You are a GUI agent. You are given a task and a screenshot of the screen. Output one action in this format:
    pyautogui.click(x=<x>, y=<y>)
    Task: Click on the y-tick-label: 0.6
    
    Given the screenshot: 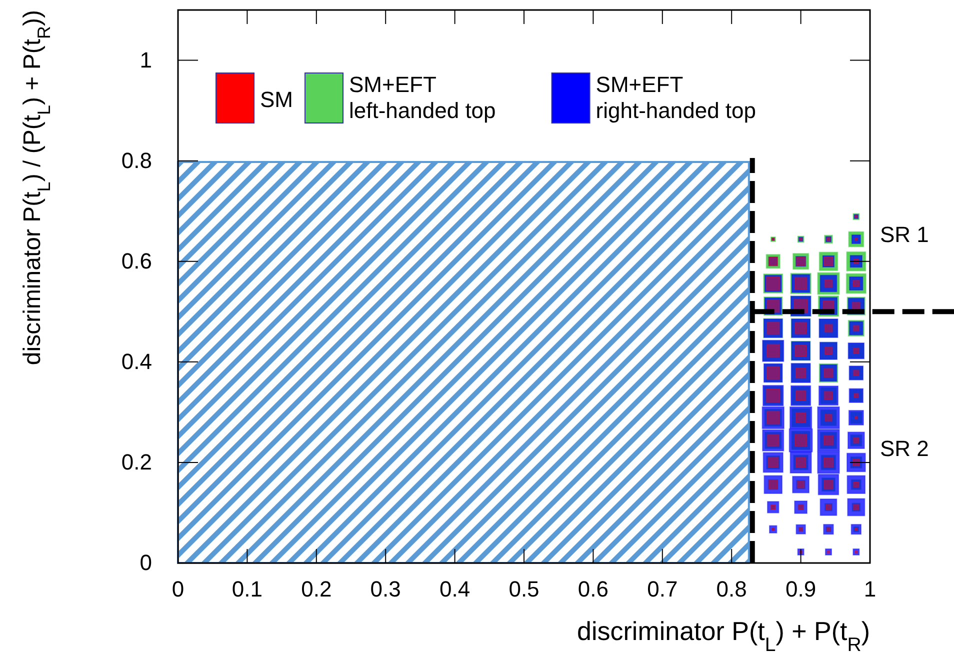 What is the action you would take?
    pyautogui.click(x=136, y=261)
    